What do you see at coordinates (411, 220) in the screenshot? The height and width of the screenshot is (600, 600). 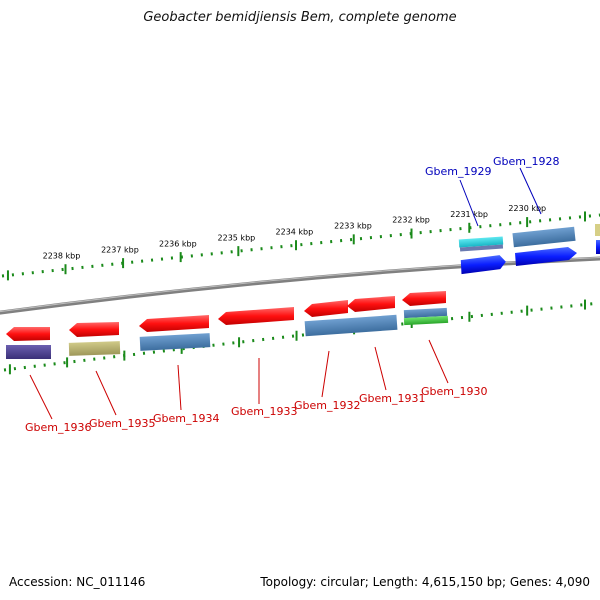 I see `ruler-label: 2232 kbp` at bounding box center [411, 220].